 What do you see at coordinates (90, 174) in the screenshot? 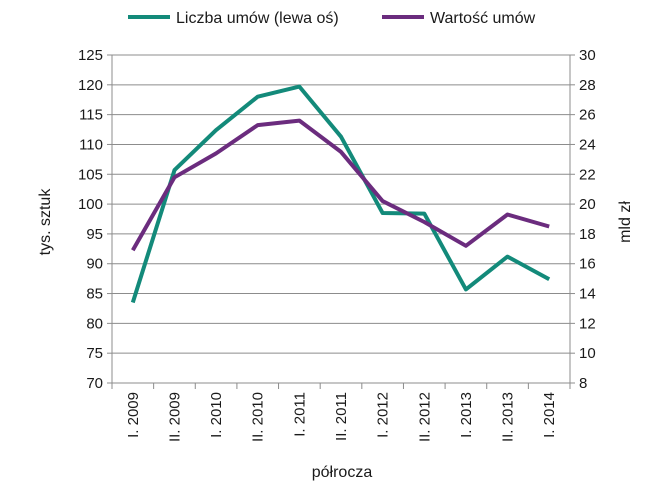
I see `y-left-tick-label: 105` at bounding box center [90, 174].